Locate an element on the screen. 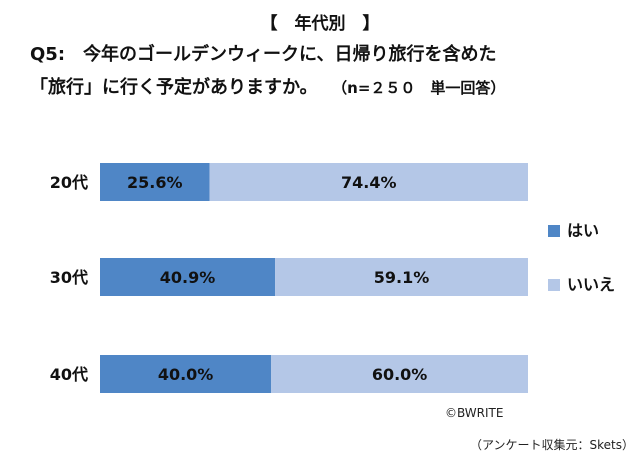 This screenshot has width=640, height=468. data-label: 40.0% is located at coordinates (186, 374).